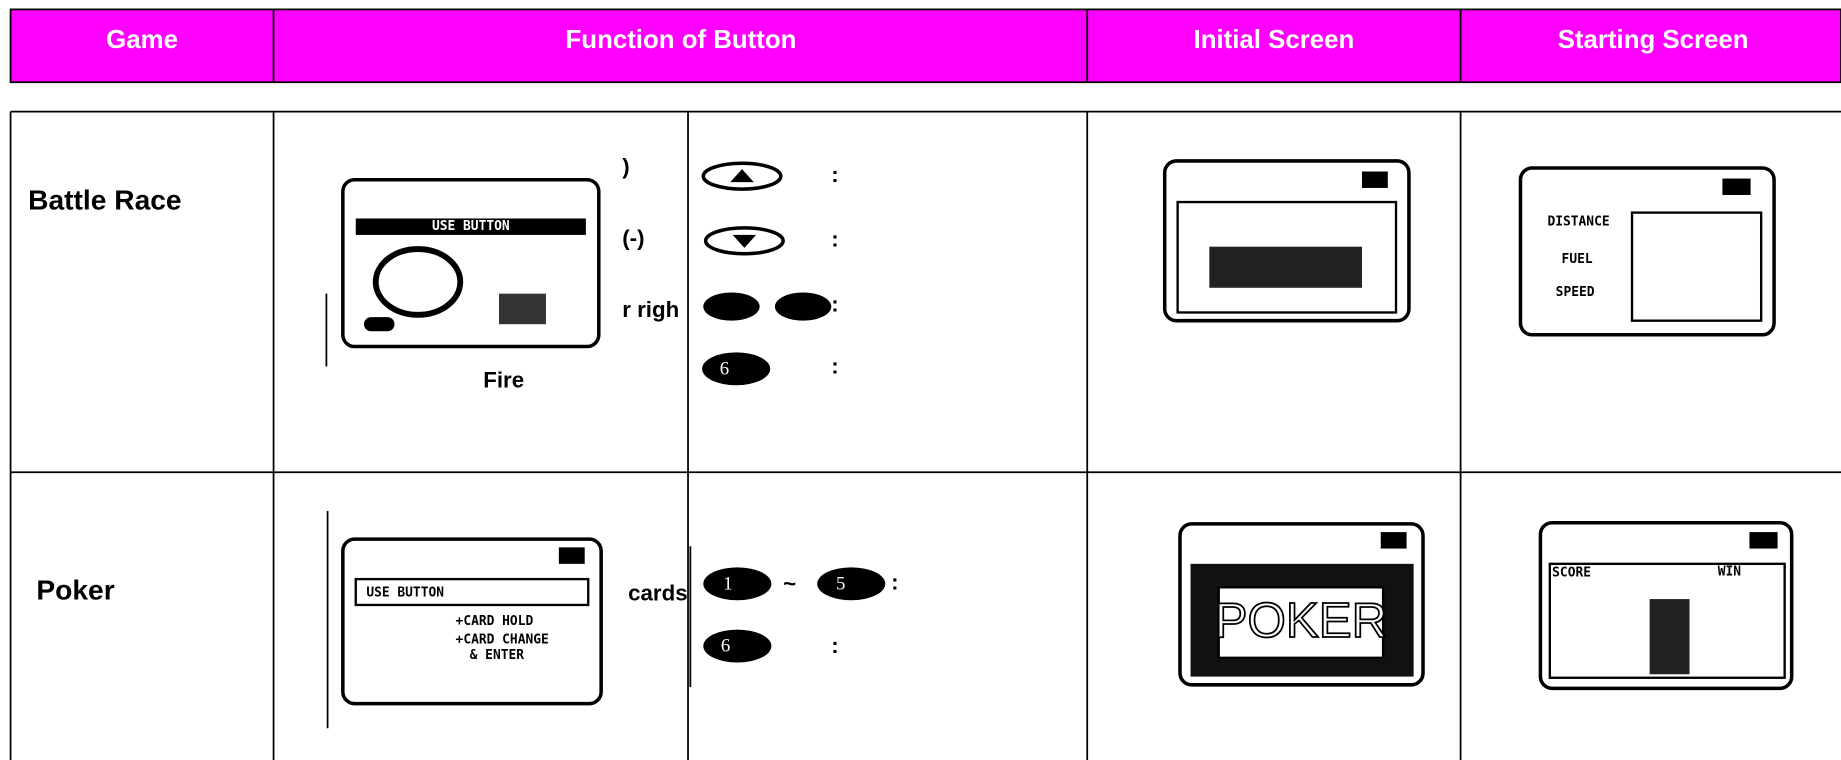 The height and width of the screenshot is (760, 1841). I want to click on screen-text: & ENTER, so click(497, 655).